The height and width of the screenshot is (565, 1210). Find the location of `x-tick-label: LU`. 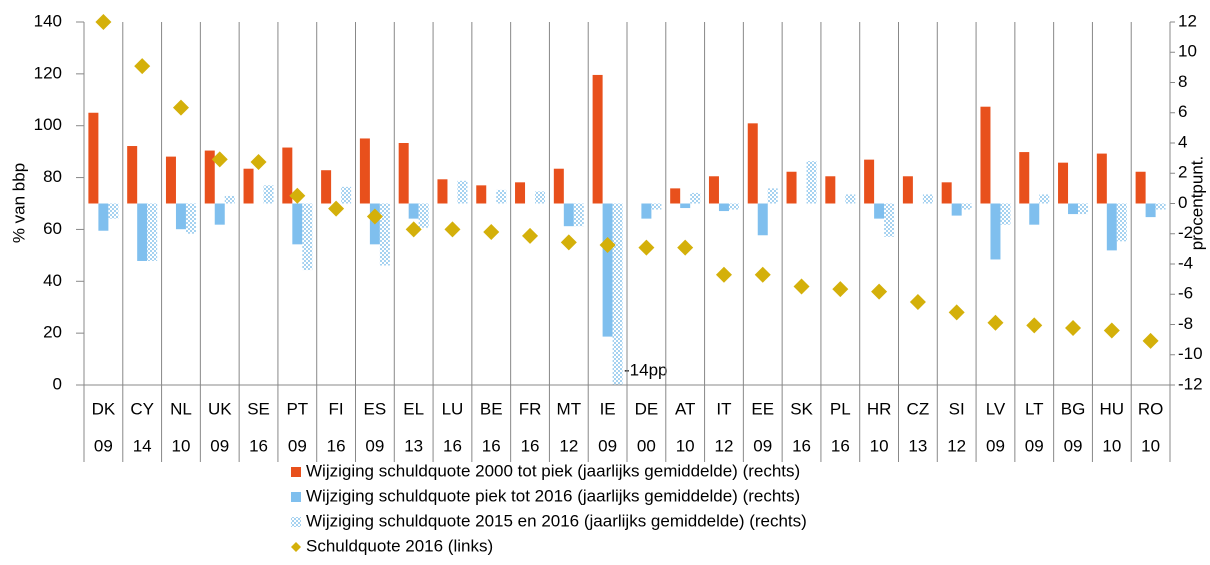

x-tick-label: LU is located at coordinates (453, 408).